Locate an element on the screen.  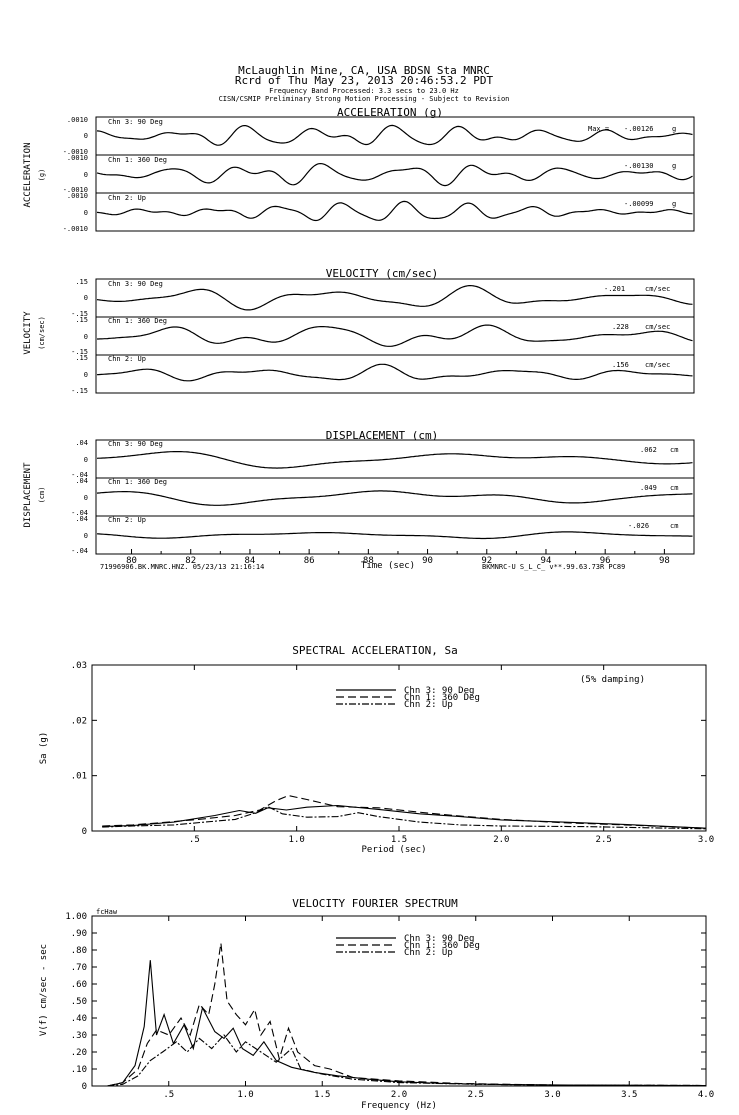
acceleration-trace-chn2 is located at coordinates (394, 211).